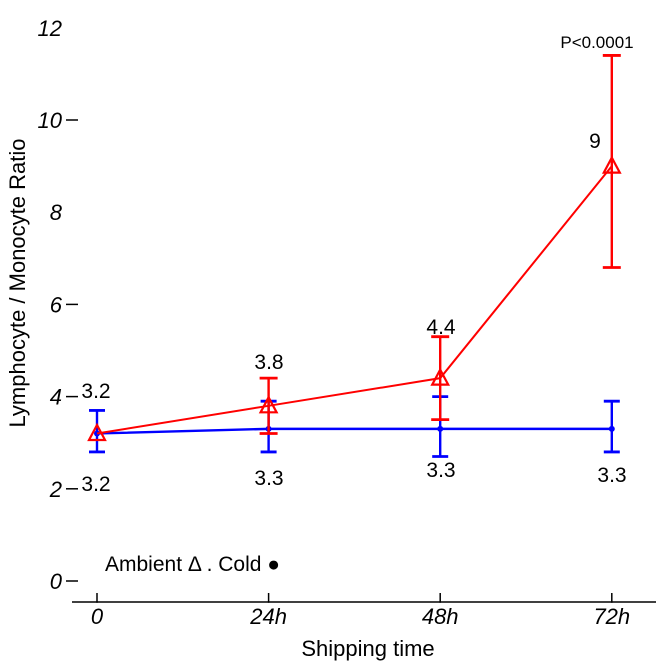 This screenshot has width=661, height=667. Describe the element at coordinates (367, 648) in the screenshot. I see `x-axis-title: Shipping time` at that location.